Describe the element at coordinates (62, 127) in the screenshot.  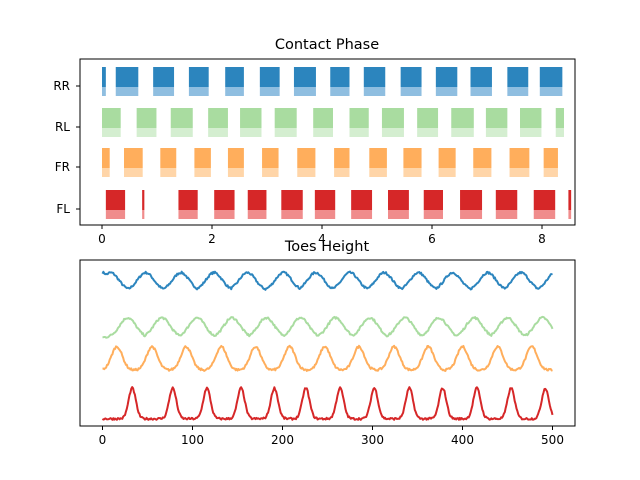
I see `y-tick-label-RL: RL` at that location.